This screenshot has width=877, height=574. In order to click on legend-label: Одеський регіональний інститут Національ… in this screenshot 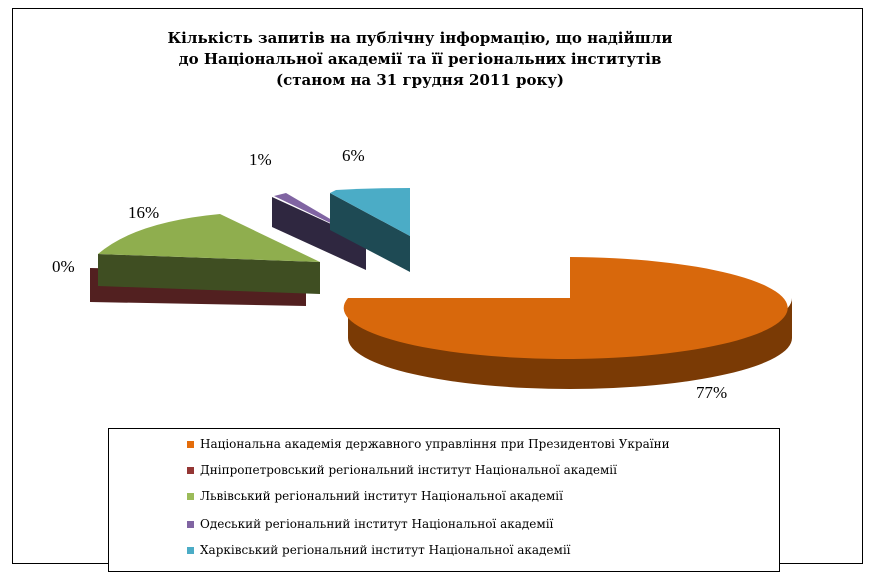, I will do `click(377, 524)`.